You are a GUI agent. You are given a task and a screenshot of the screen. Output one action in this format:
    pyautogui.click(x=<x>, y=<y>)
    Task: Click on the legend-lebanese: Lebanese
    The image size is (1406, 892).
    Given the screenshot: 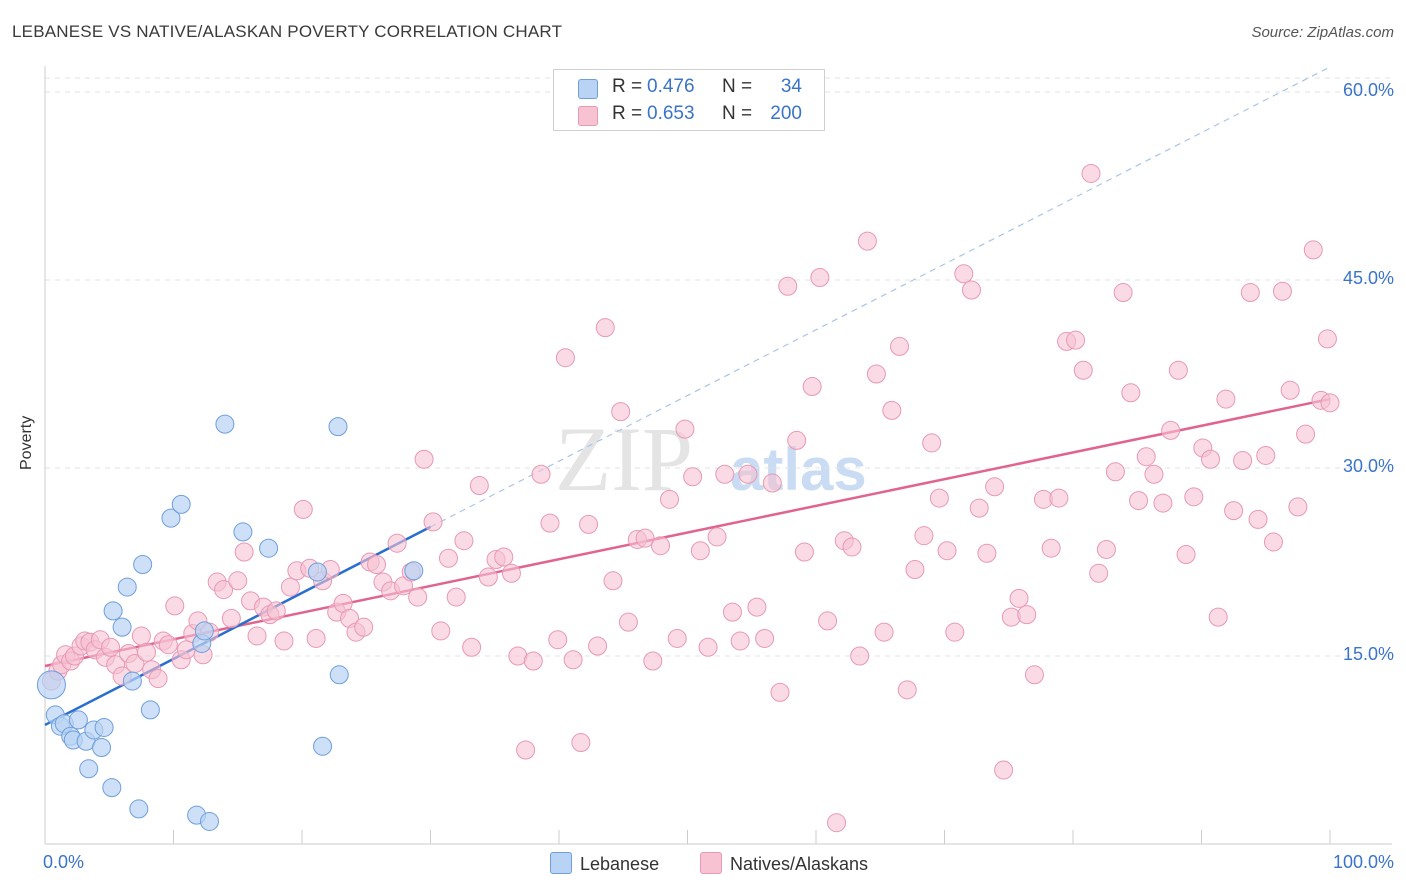 What is the action you would take?
    pyautogui.click(x=604, y=863)
    